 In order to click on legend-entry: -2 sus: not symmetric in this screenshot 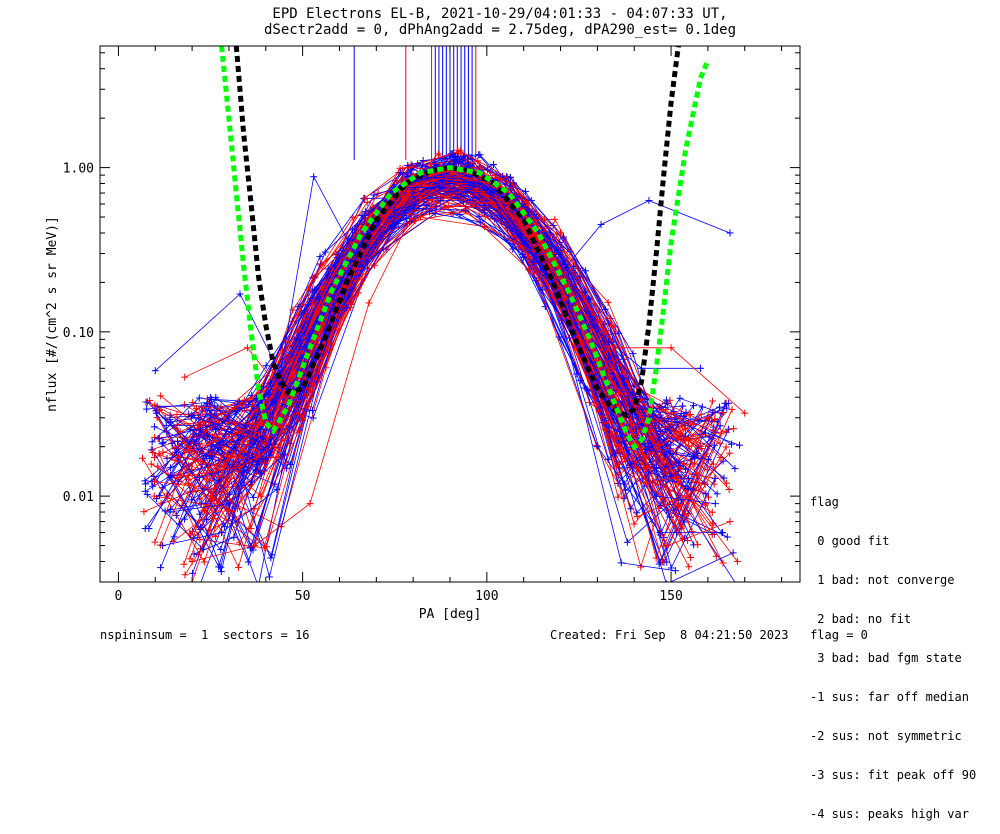, I will do `click(886, 736)`.